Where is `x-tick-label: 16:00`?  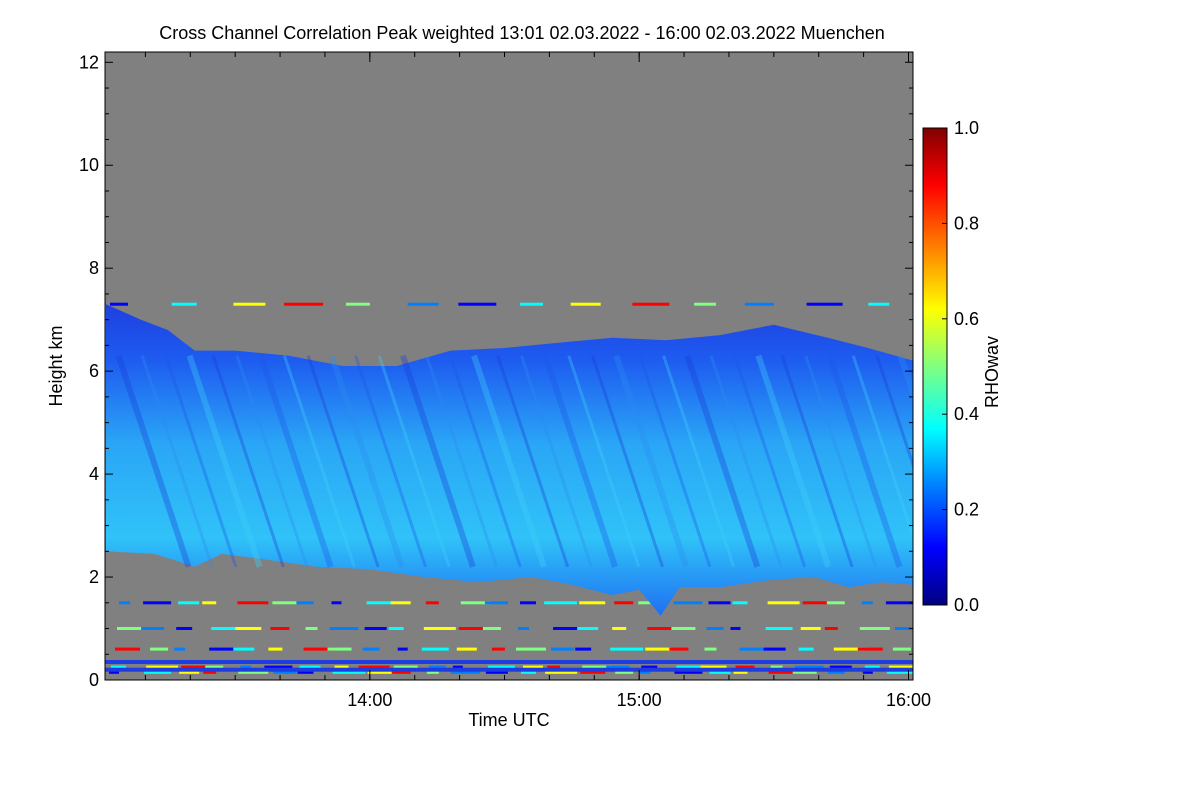 x-tick-label: 16:00 is located at coordinates (908, 700).